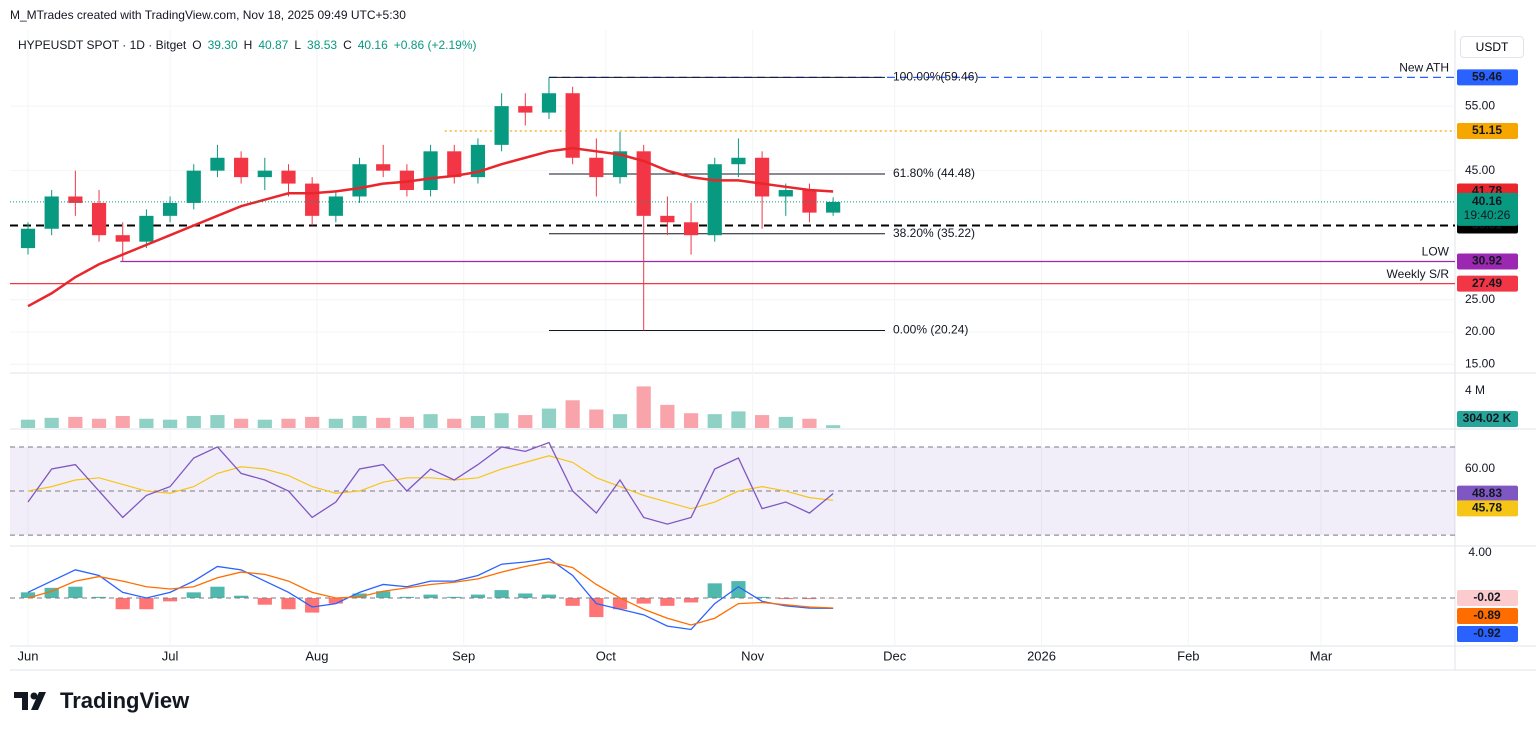 Image resolution: width=1536 pixels, height=734 pixels. I want to click on rsi-line, so click(430, 483).